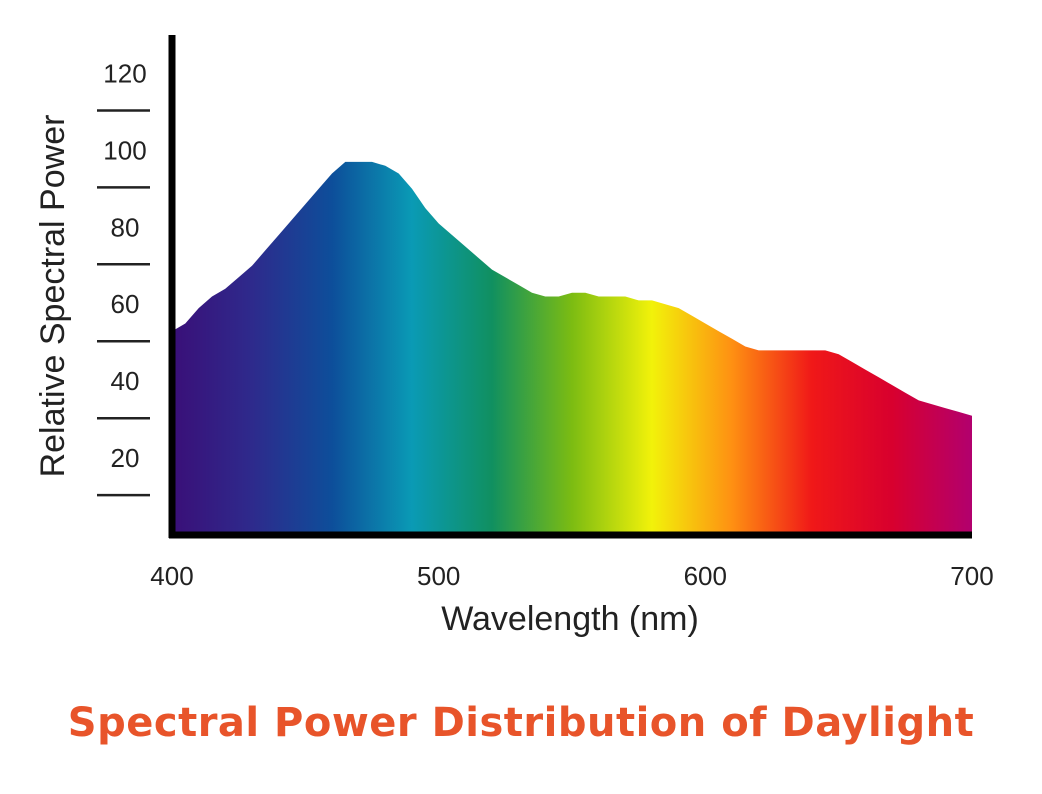 This screenshot has height=794, width=1042. What do you see at coordinates (53, 296) in the screenshot?
I see `y-axis-title: Relative Spectral Power` at bounding box center [53, 296].